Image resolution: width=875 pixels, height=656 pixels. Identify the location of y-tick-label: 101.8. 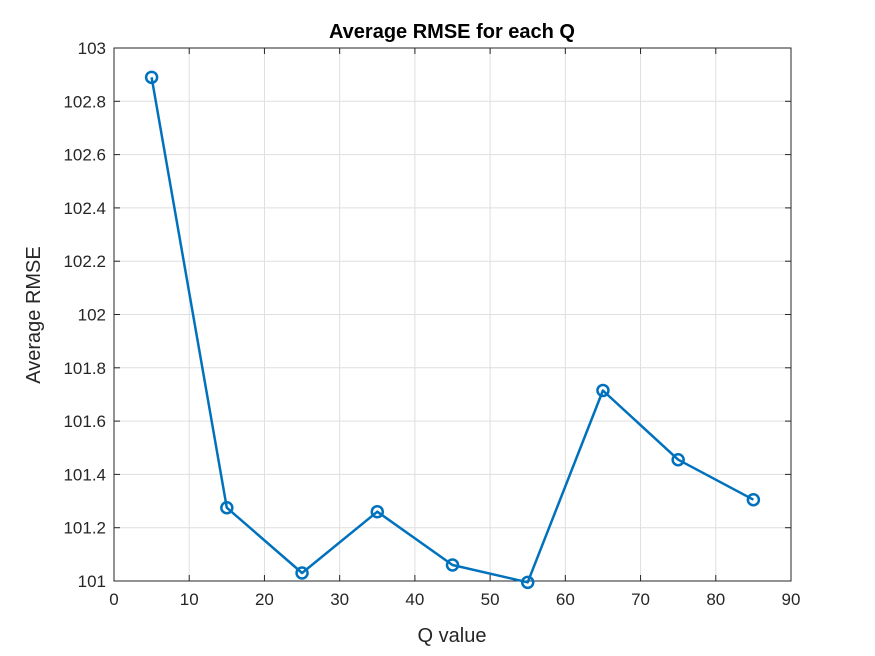
(84, 368).